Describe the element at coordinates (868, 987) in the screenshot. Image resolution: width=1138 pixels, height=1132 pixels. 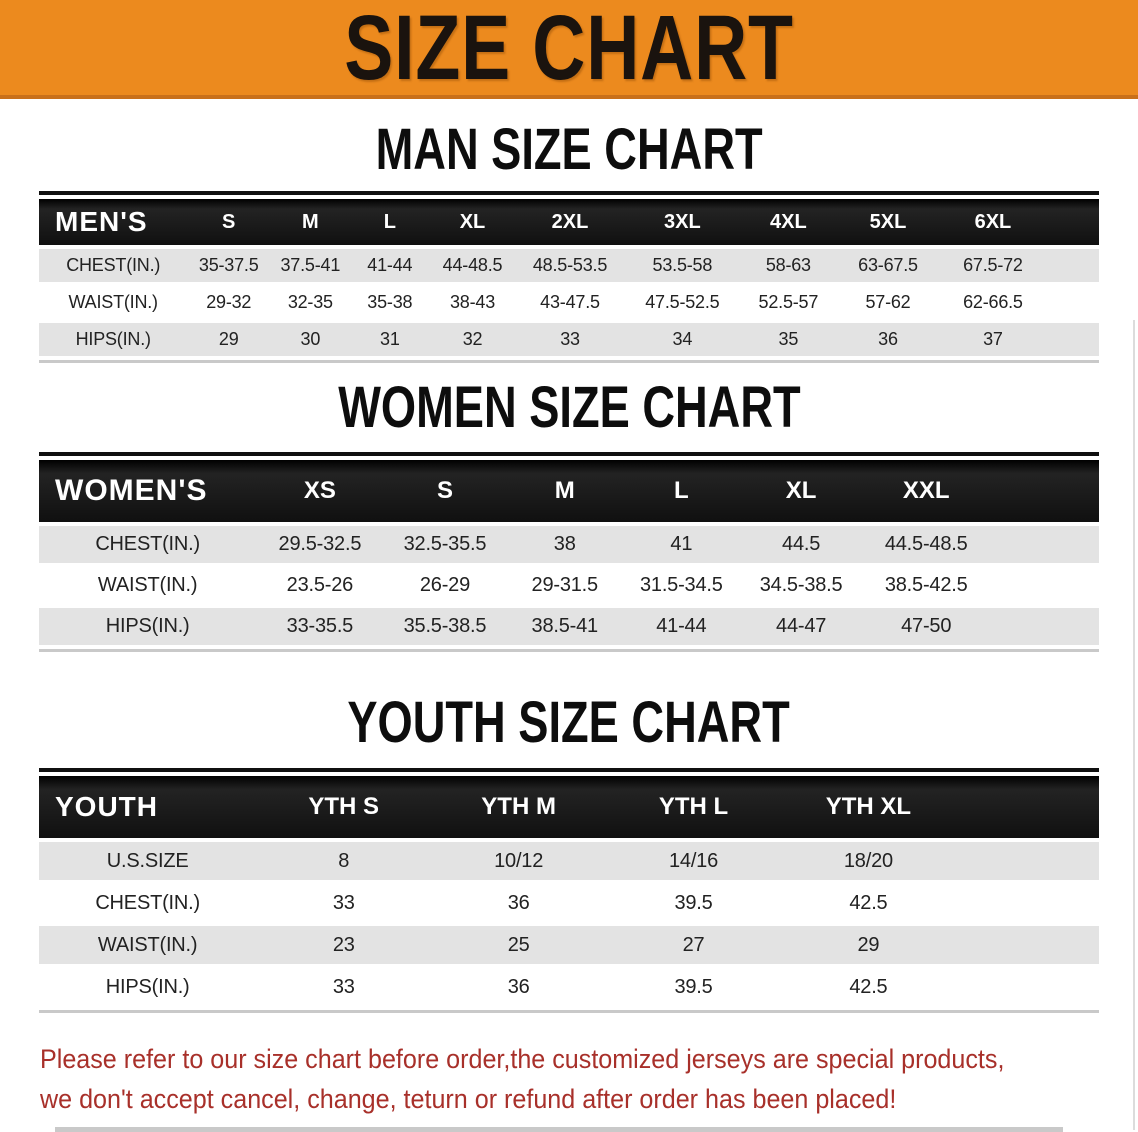
I see `table-cell: 42.5` at that location.